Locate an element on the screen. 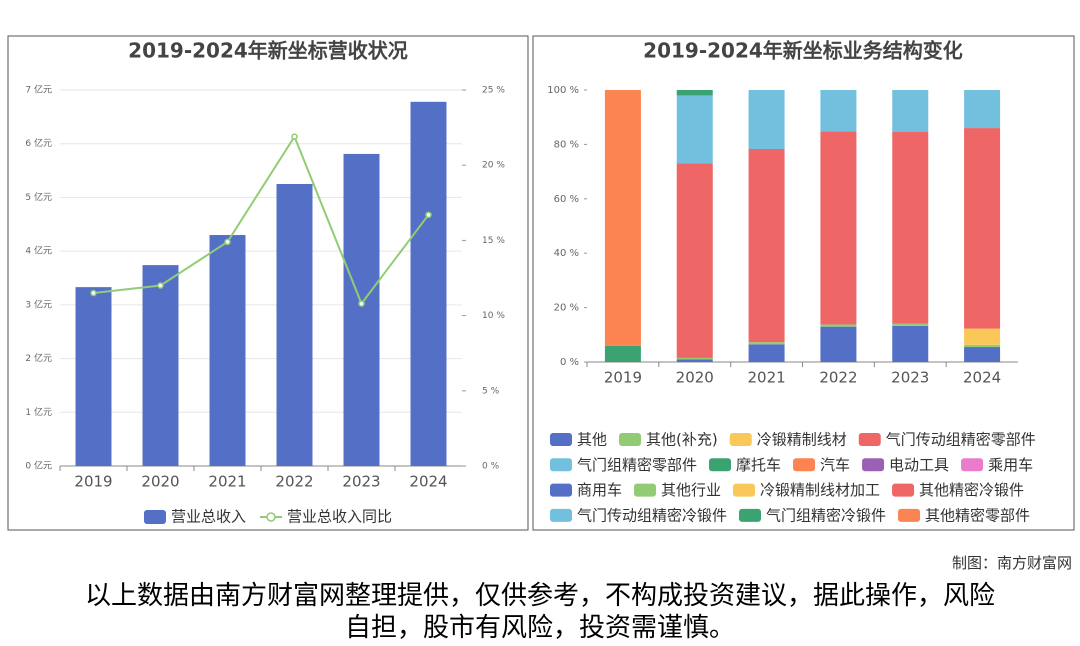 This screenshot has width=1080, height=646. y-tick-label: 0 亿元 is located at coordinates (38, 466).